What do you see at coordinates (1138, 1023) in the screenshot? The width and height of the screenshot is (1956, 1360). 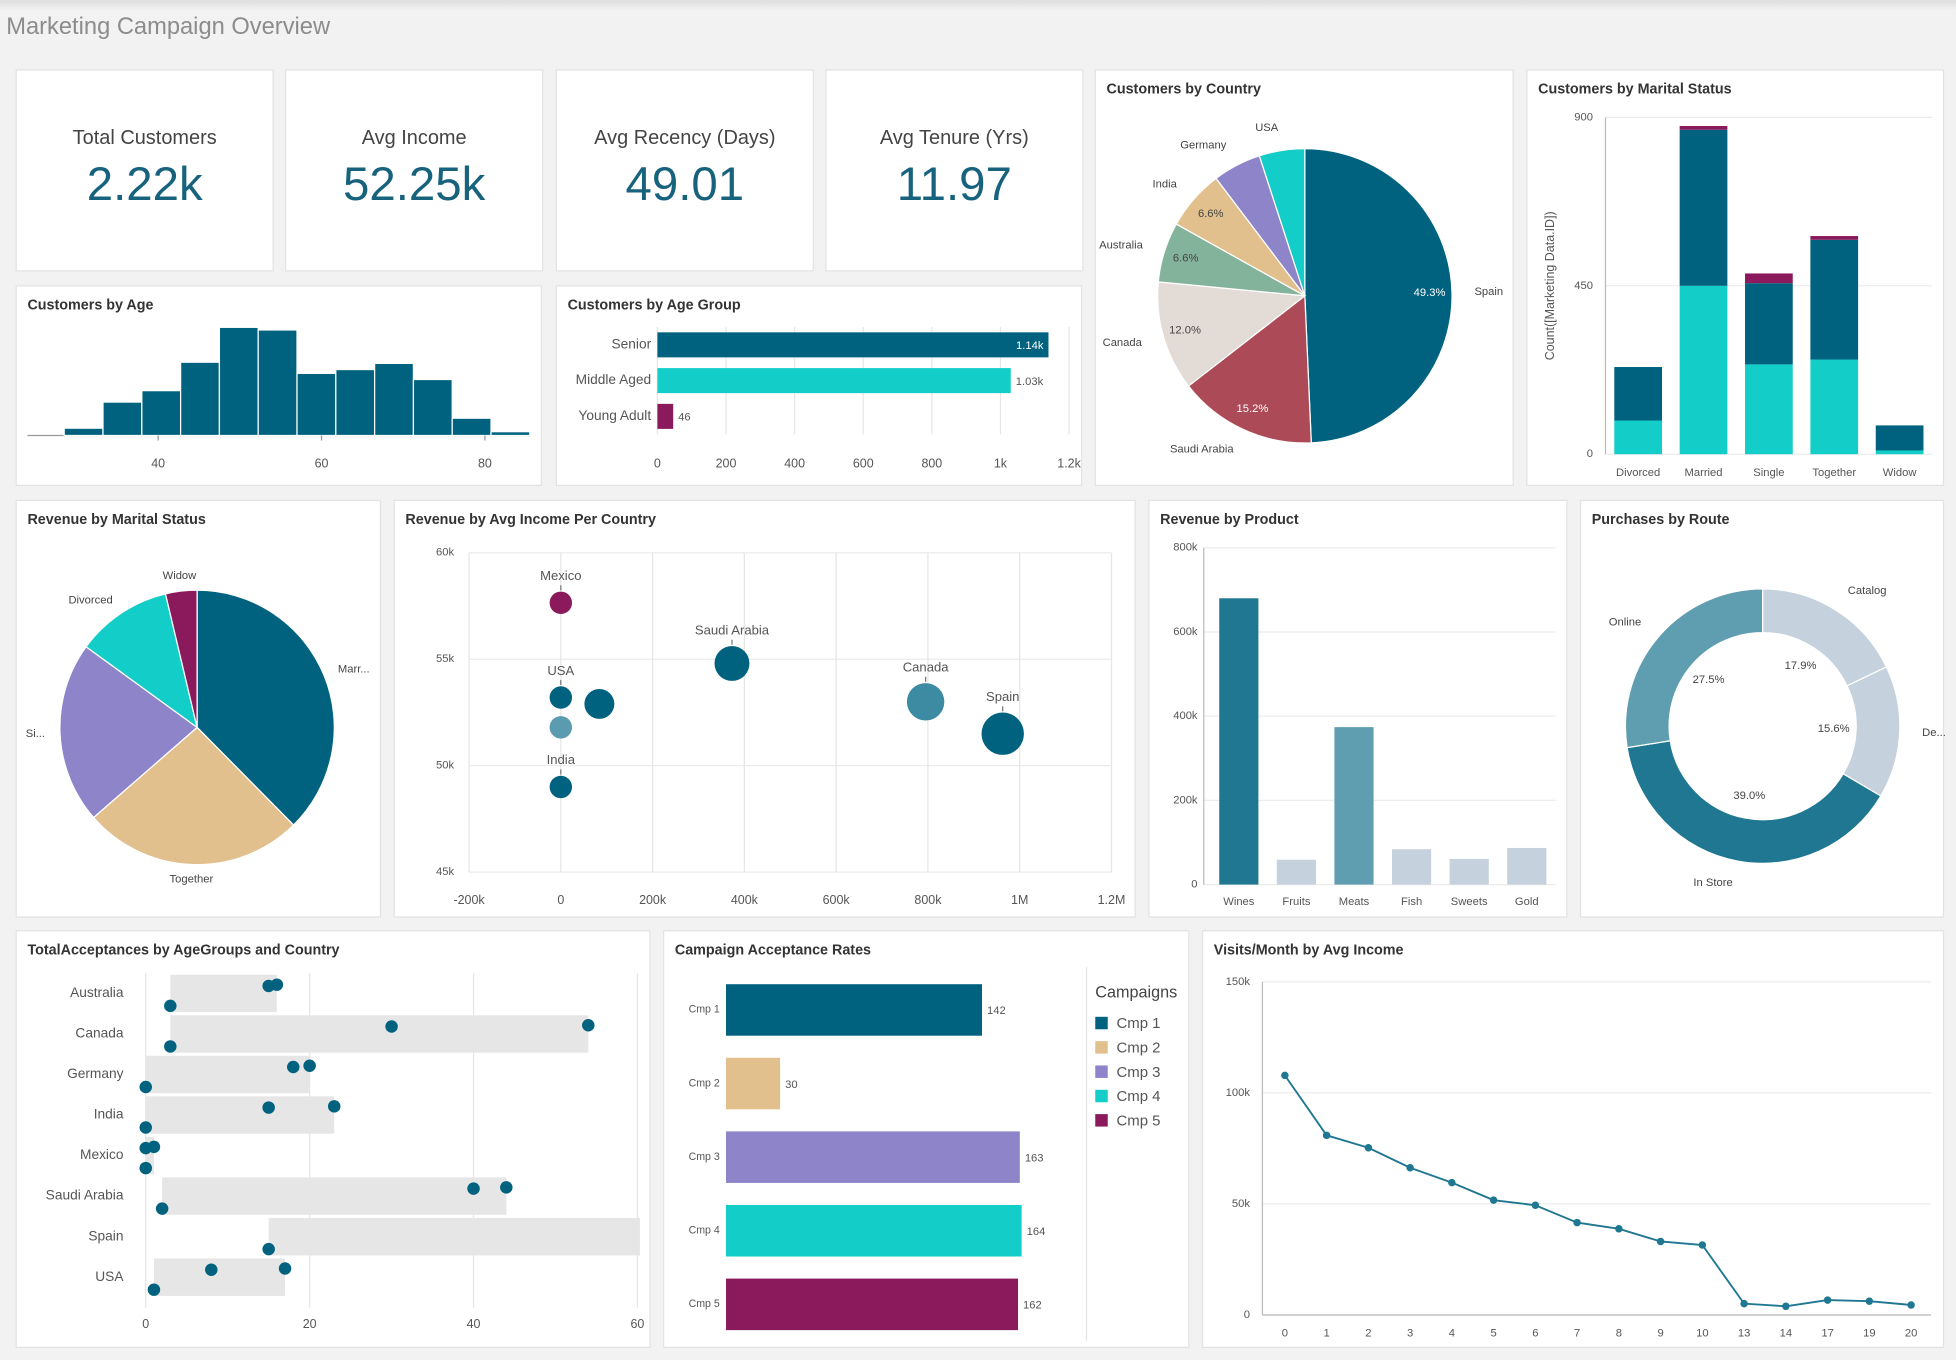 I see `legend-label: Cmp 1` at bounding box center [1138, 1023].